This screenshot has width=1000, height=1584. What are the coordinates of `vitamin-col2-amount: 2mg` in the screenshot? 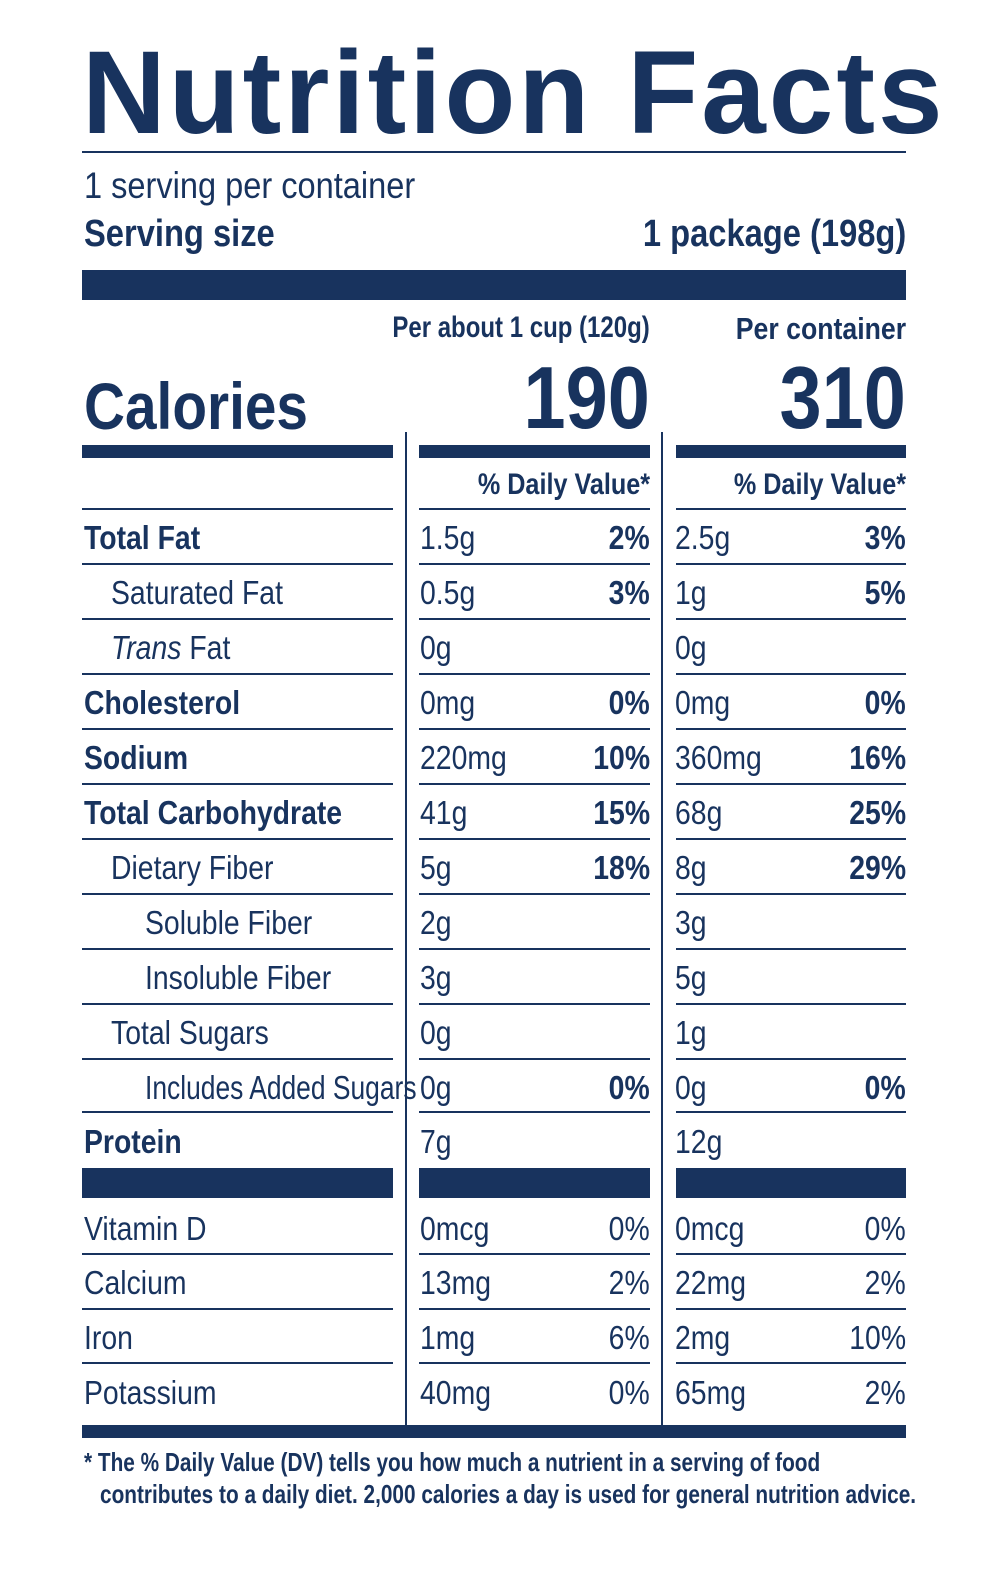 It's located at (703, 1337).